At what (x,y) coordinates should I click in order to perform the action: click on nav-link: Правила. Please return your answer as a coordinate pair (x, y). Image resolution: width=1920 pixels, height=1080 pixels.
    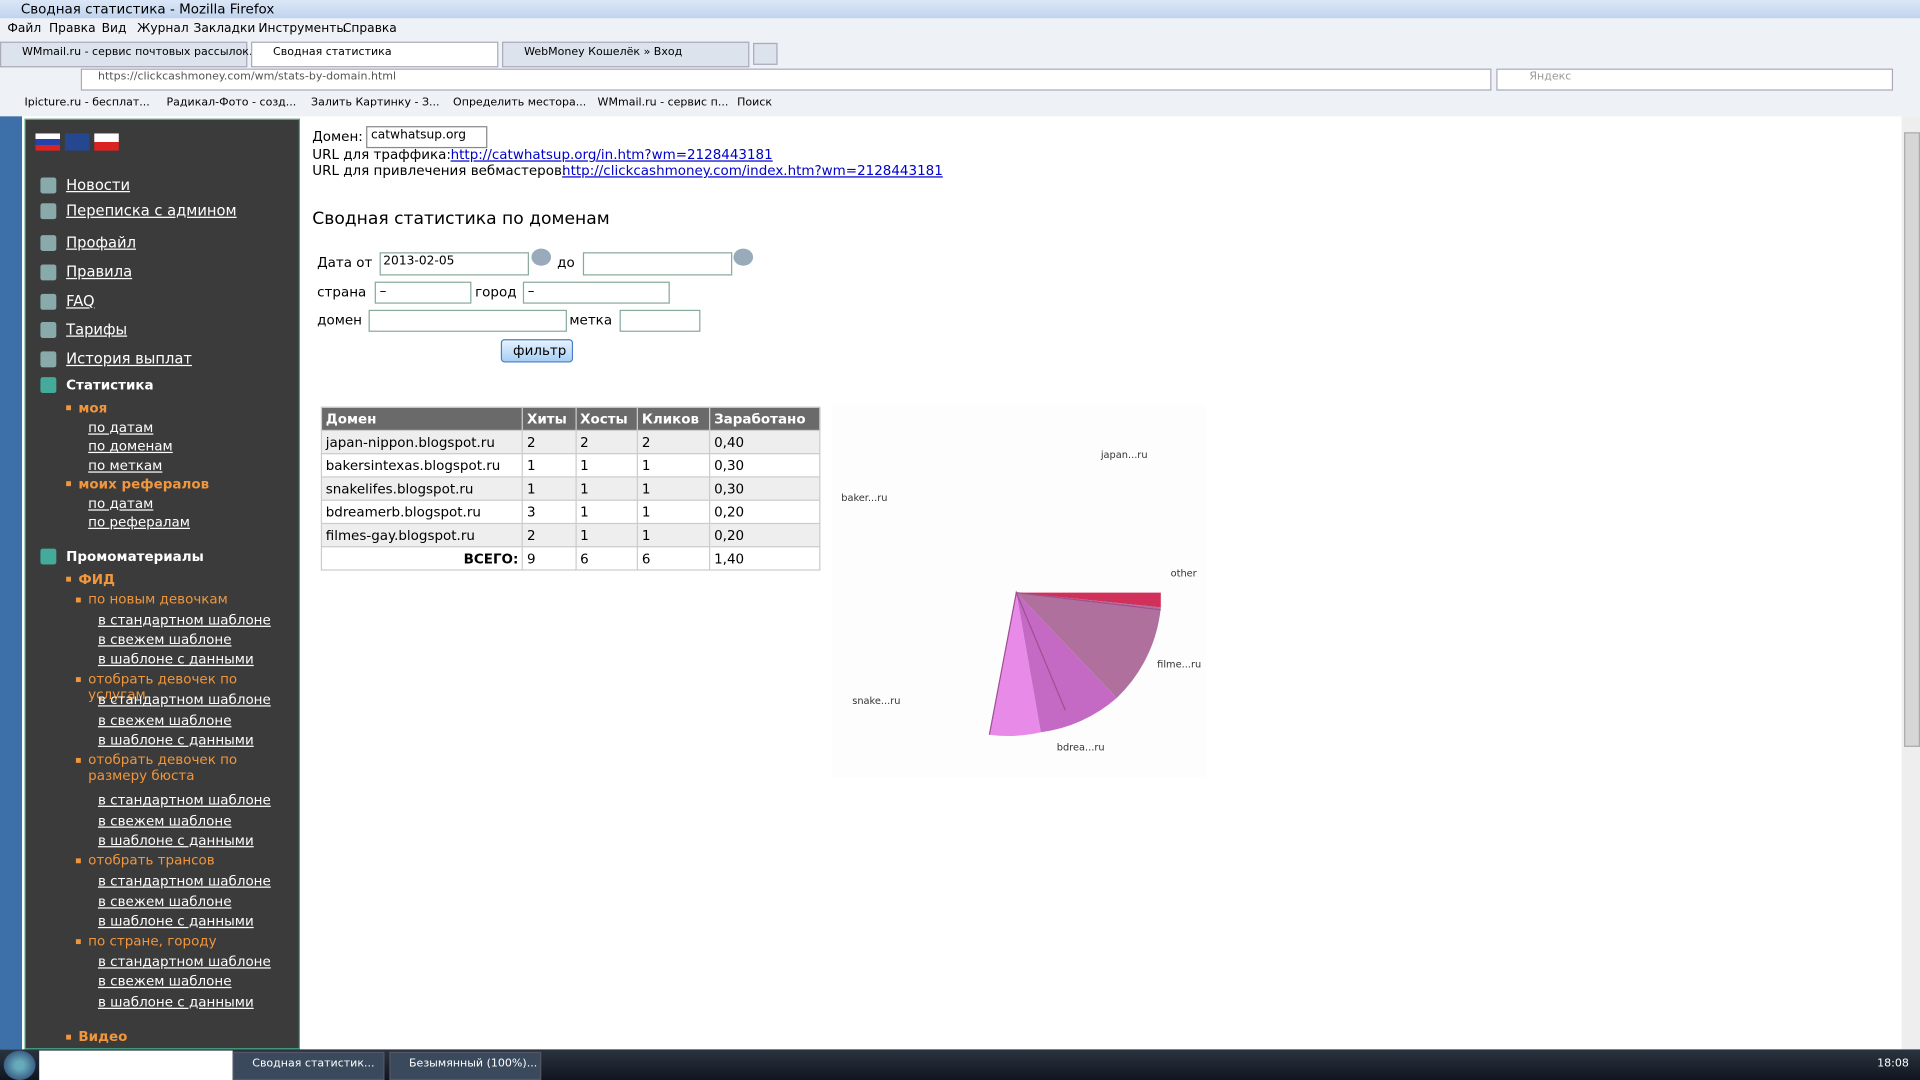
    Looking at the image, I should click on (99, 272).